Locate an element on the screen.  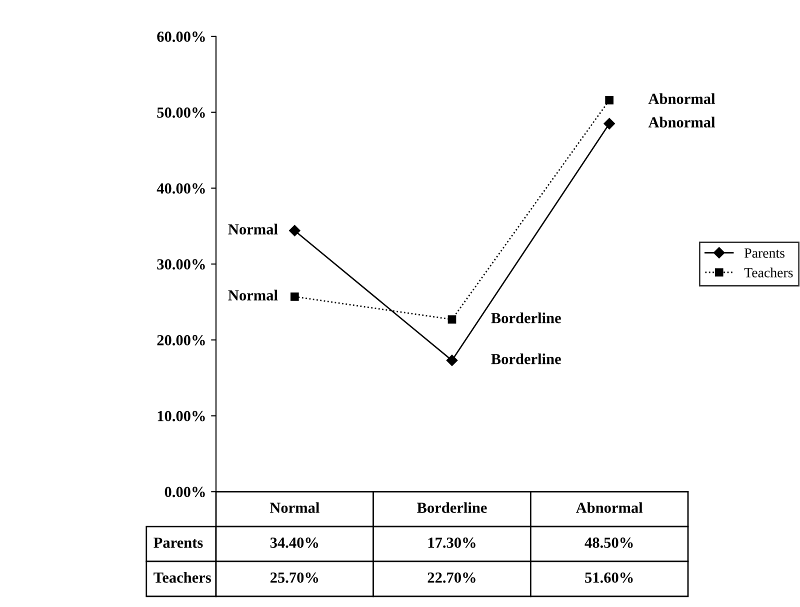
data-label: 48.50% is located at coordinates (608, 543).